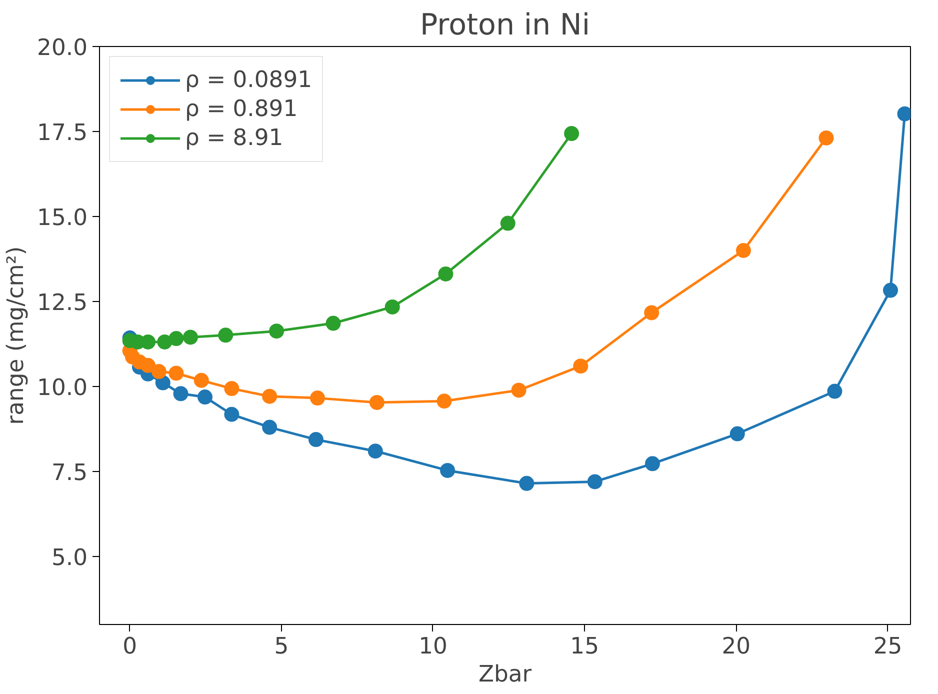 This screenshot has height=694, width=938. I want to click on chart-title: Proton in Ni, so click(505, 25).